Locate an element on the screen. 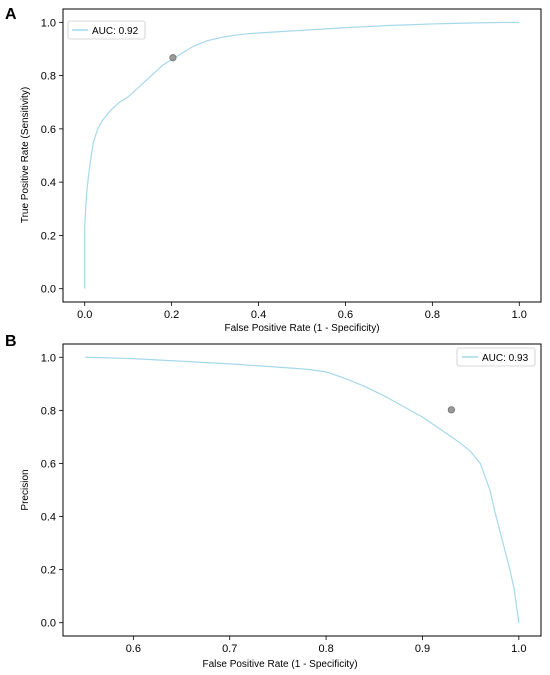  panel-a-x-axis-label: False Positive Rate (1 - Specificity) is located at coordinates (301, 328).